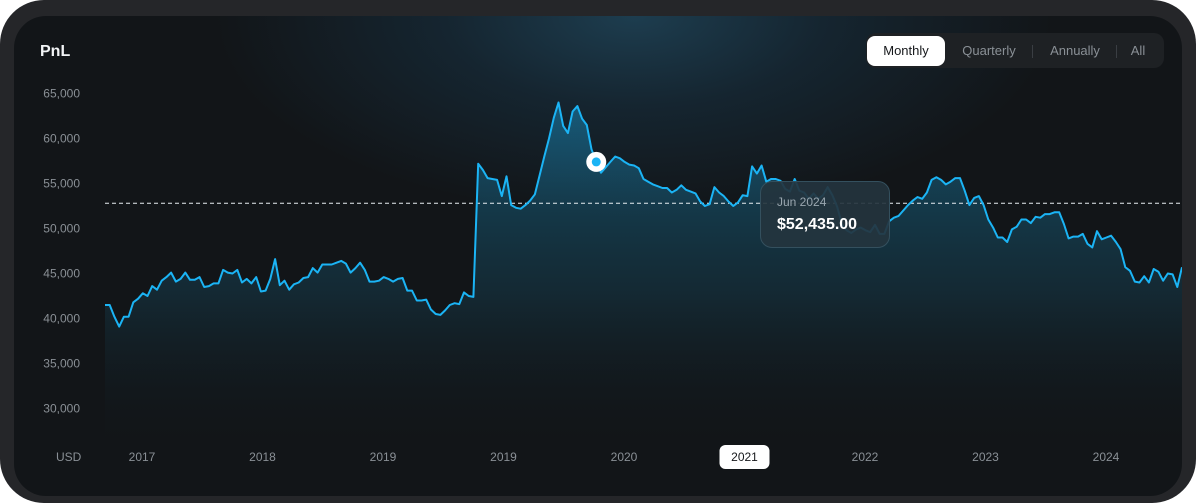 This screenshot has width=1196, height=503. What do you see at coordinates (1138, 50) in the screenshot?
I see `period-all: All` at bounding box center [1138, 50].